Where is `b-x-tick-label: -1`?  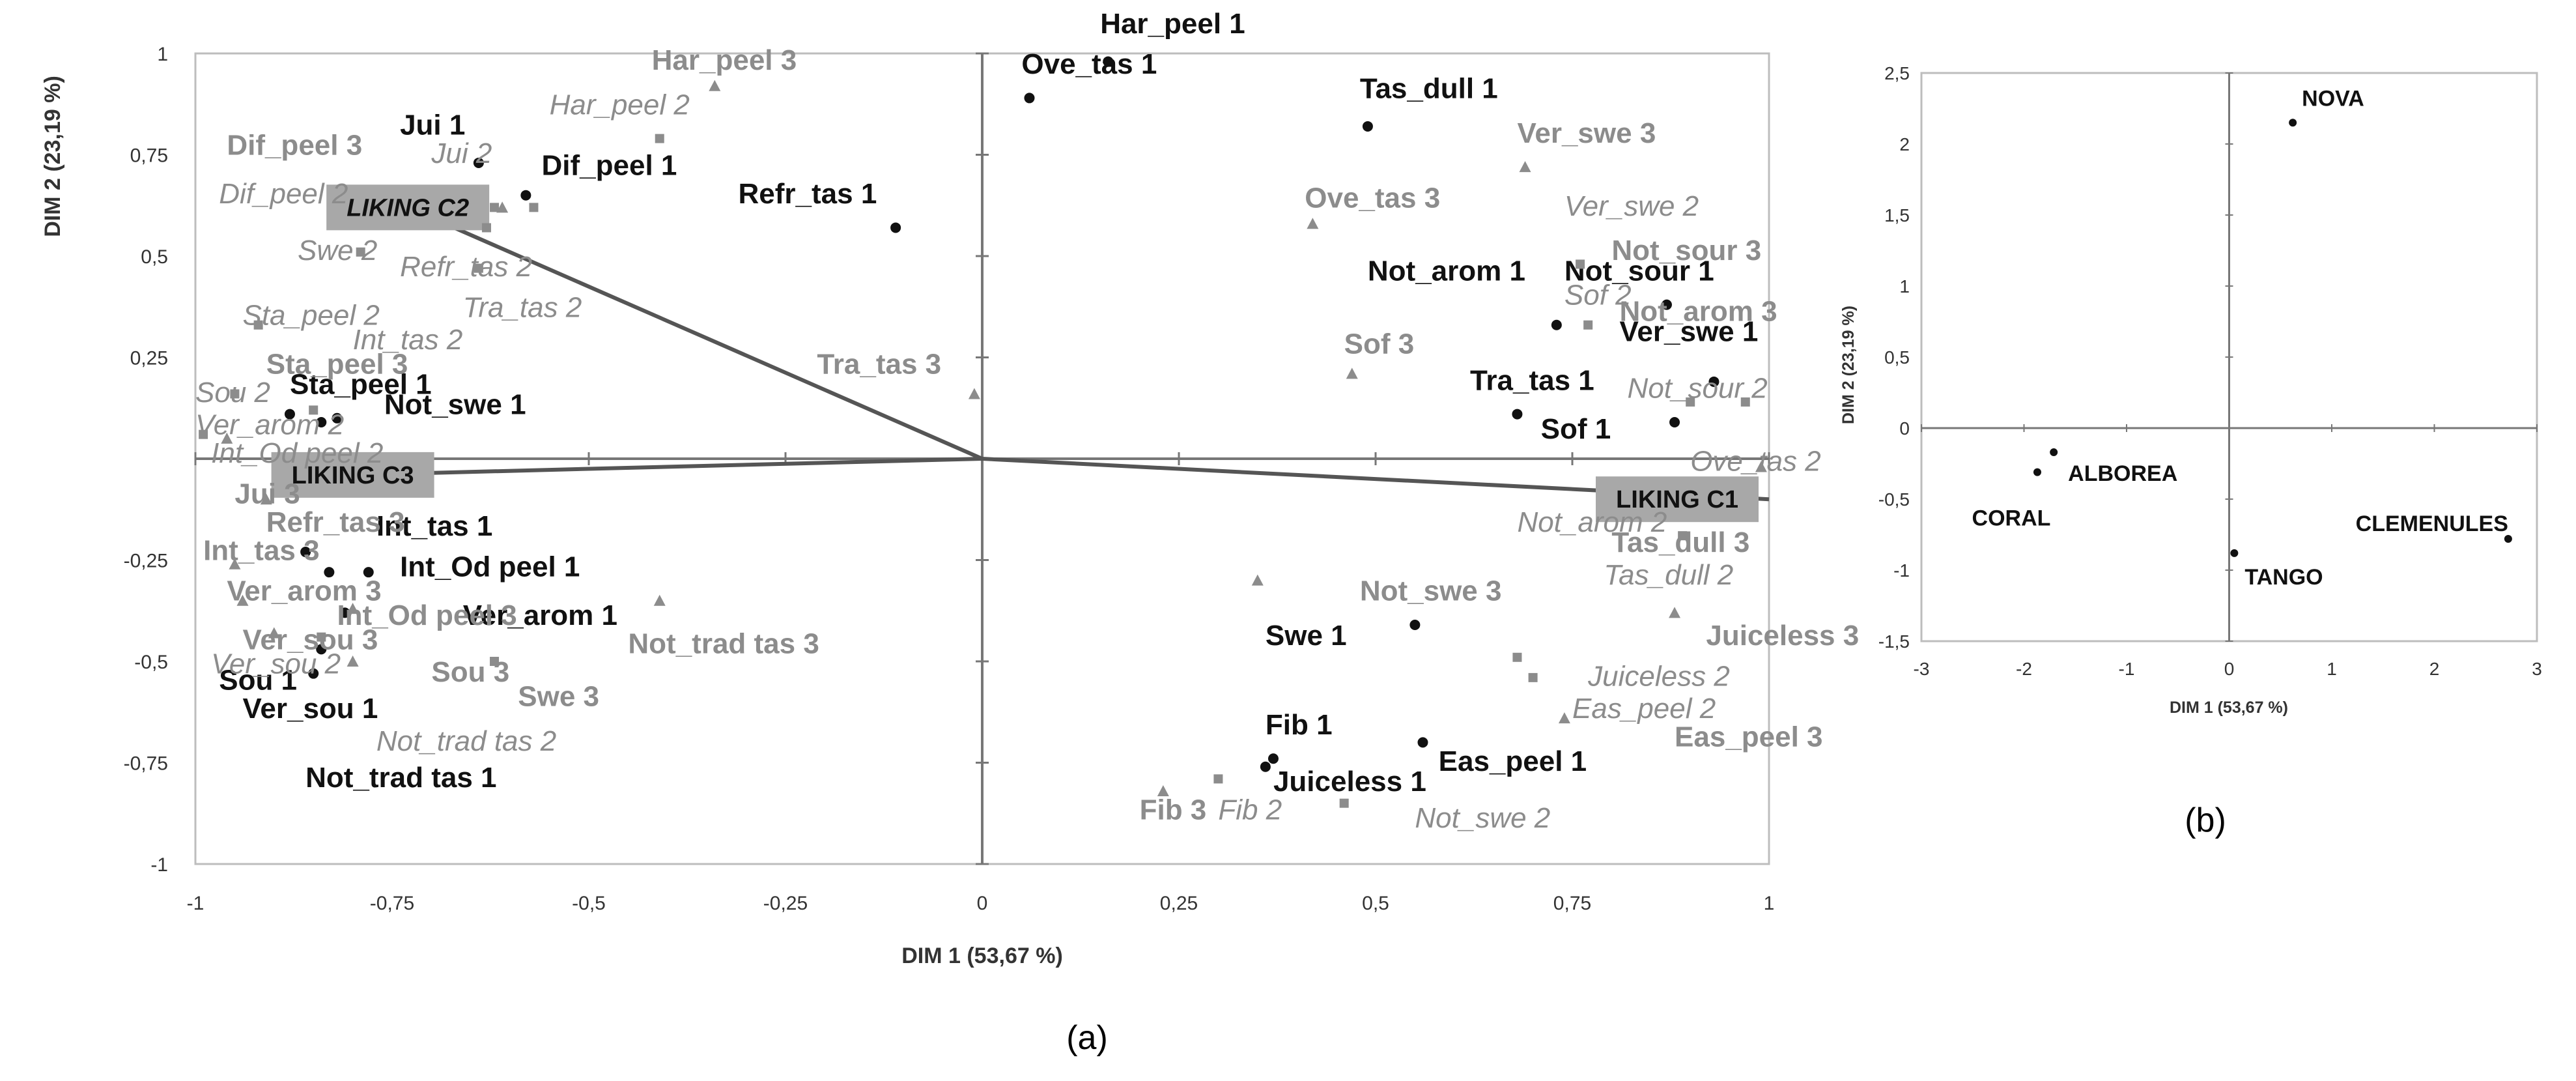
b-x-tick-label: -1 is located at coordinates (2127, 669).